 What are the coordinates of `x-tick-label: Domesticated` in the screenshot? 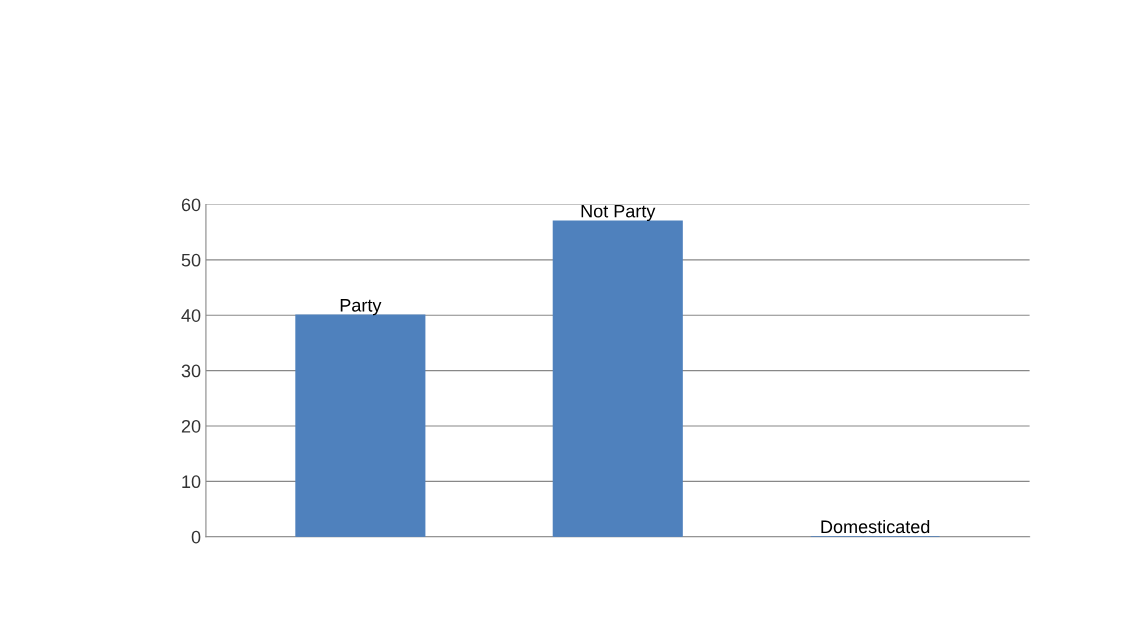 It's located at (875, 526).